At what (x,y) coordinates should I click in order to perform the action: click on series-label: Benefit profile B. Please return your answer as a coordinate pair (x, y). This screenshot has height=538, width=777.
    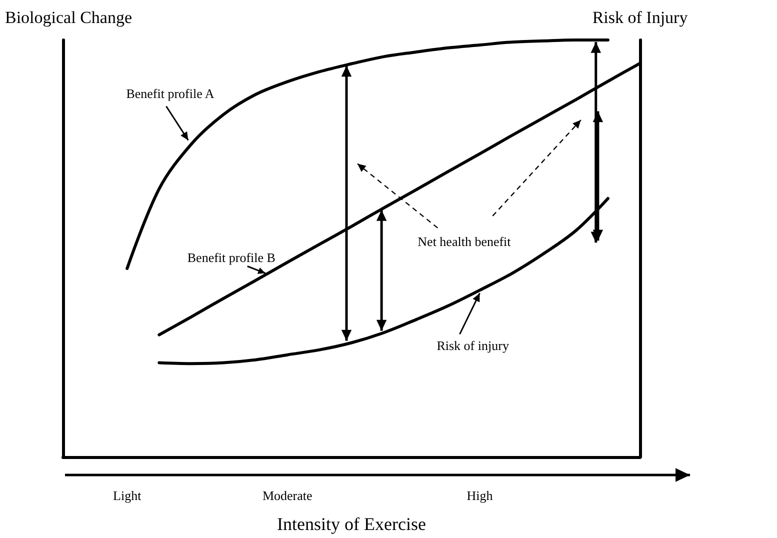
    Looking at the image, I should click on (231, 258).